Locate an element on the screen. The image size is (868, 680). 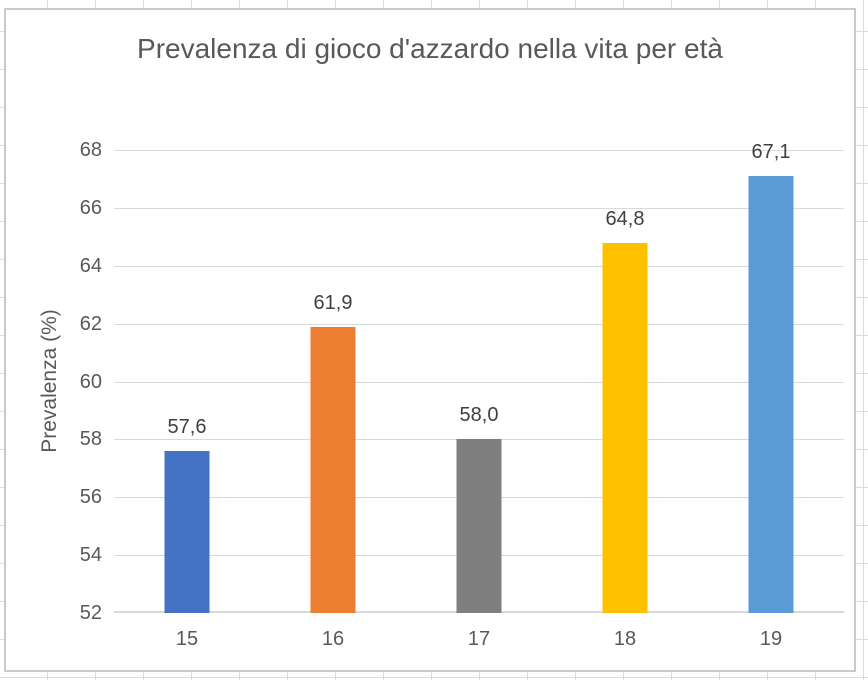
data-label-age-15: 57,6 is located at coordinates (187, 427).